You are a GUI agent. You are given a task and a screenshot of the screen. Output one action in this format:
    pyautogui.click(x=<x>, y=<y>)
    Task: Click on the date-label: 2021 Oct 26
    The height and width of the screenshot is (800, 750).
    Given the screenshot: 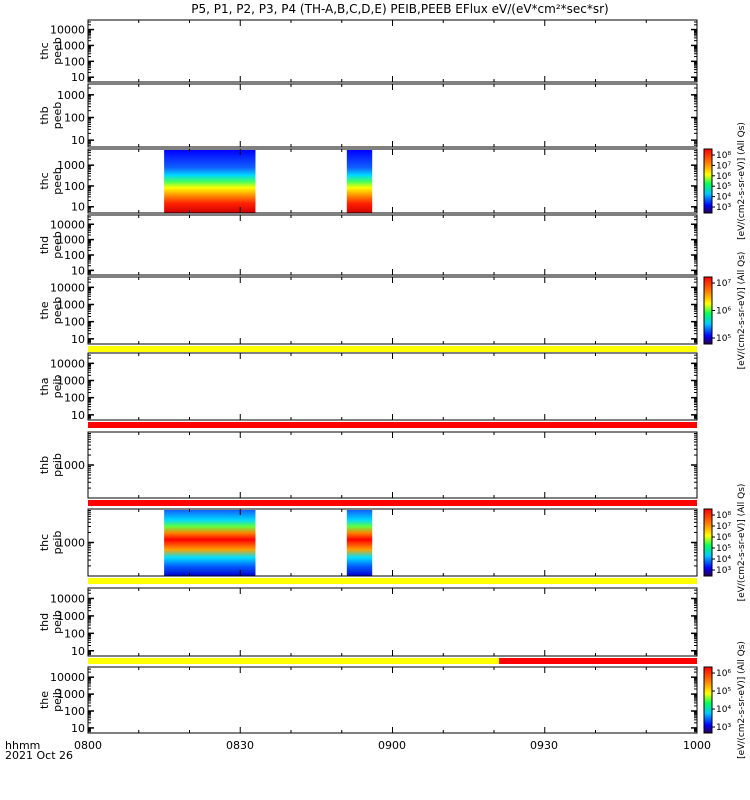 What is the action you would take?
    pyautogui.click(x=39, y=755)
    